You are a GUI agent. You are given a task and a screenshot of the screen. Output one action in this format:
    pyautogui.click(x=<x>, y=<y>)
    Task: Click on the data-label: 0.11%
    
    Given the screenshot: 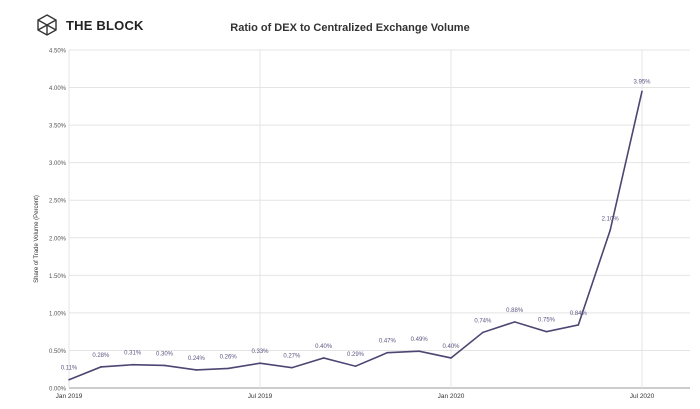 What is the action you would take?
    pyautogui.click(x=69, y=369)
    